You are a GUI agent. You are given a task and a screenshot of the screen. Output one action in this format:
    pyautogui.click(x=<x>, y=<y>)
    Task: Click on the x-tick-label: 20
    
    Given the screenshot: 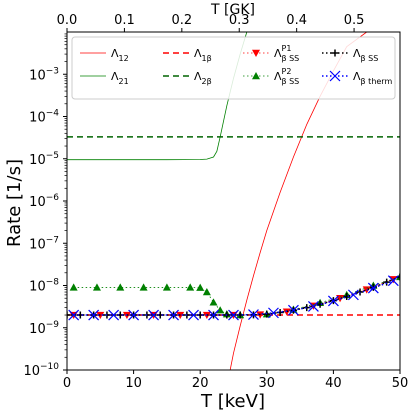 What is the action you would take?
    pyautogui.click(x=200, y=383)
    